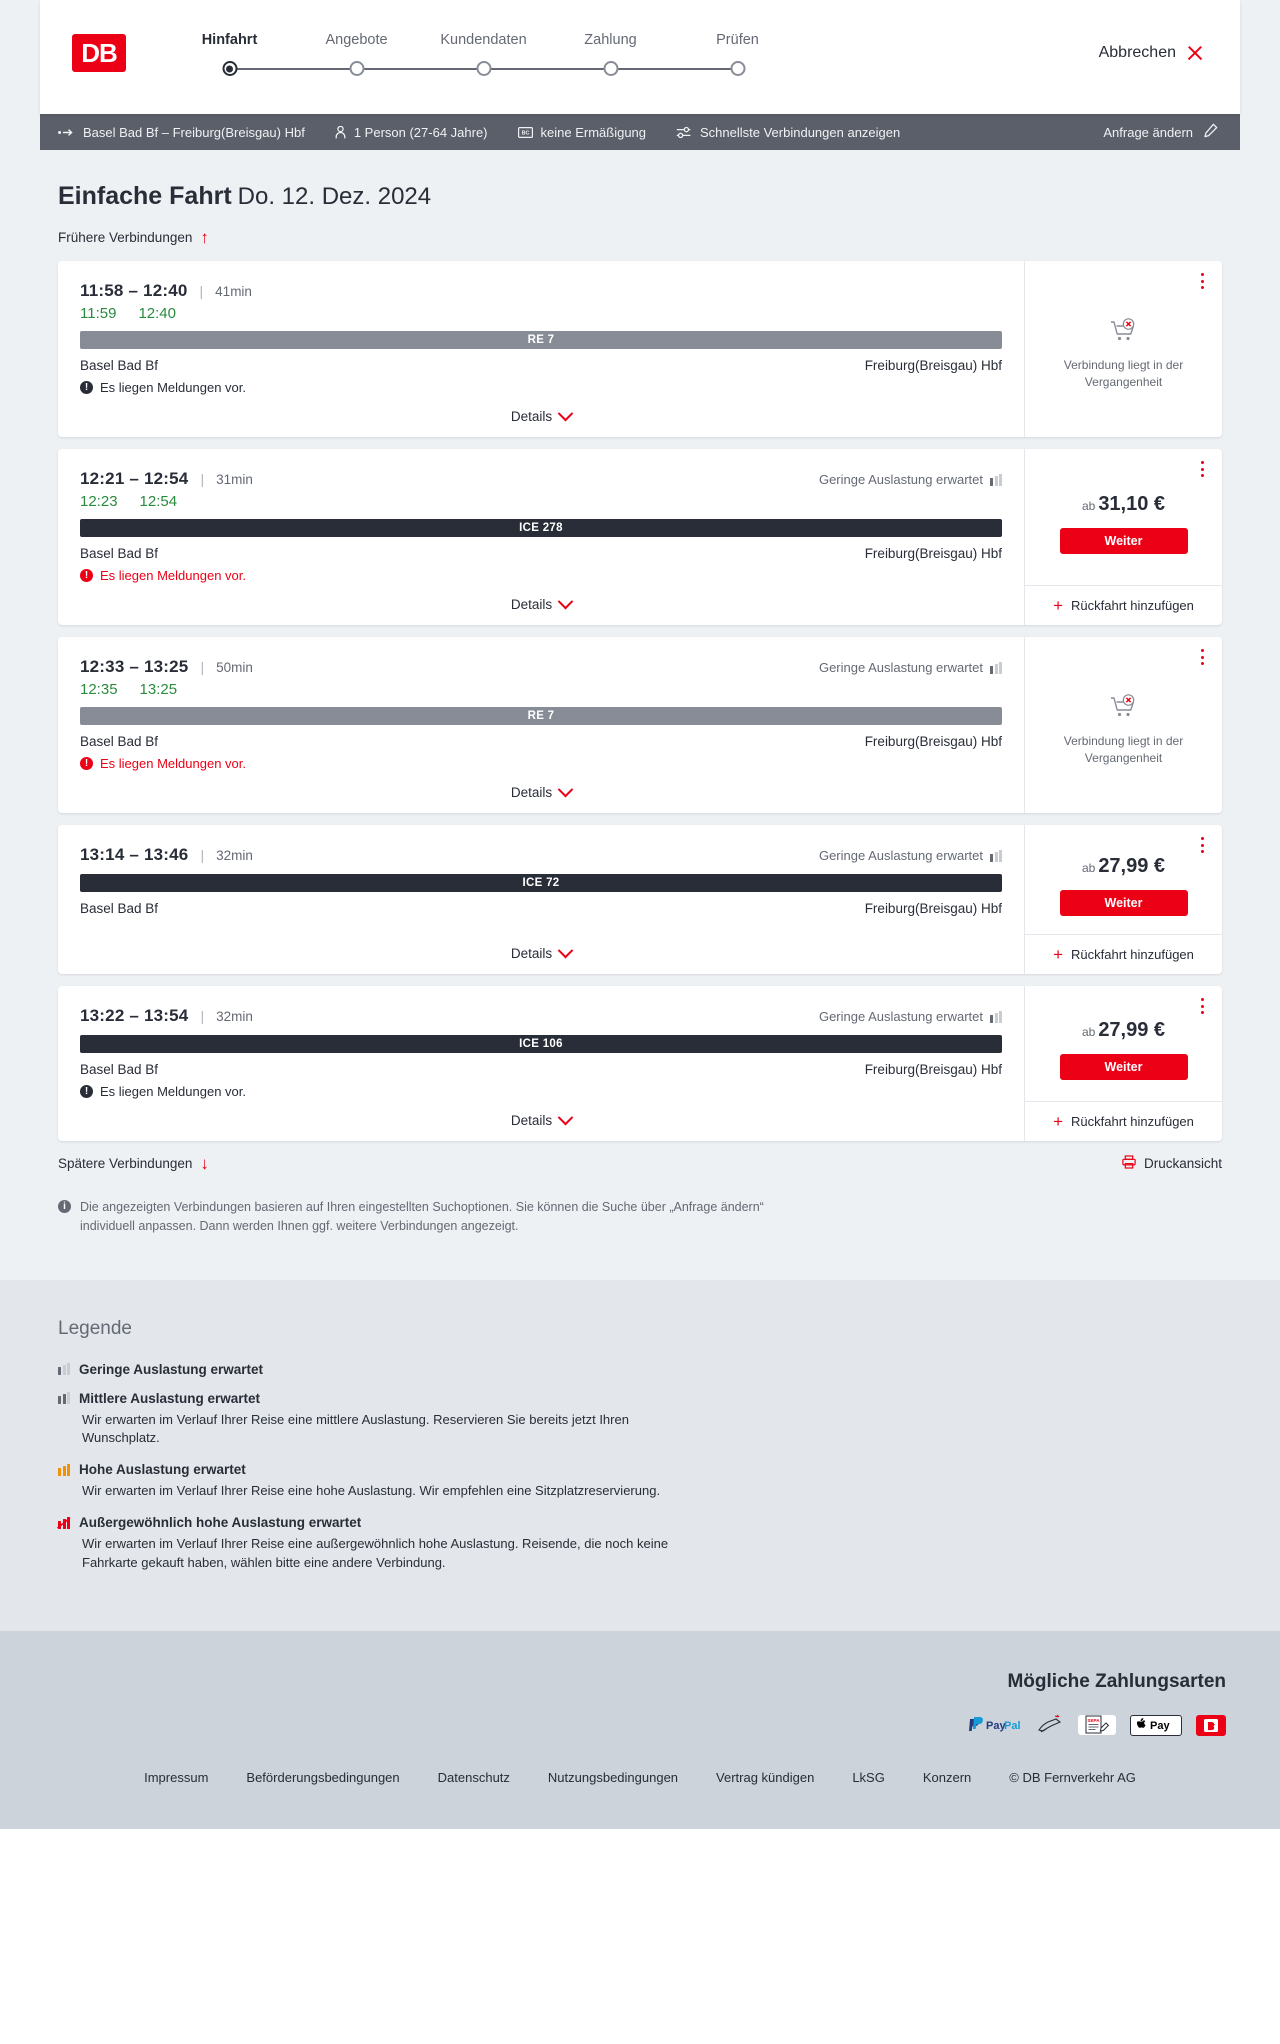  I want to click on route-arrow-icon, so click(66, 132).